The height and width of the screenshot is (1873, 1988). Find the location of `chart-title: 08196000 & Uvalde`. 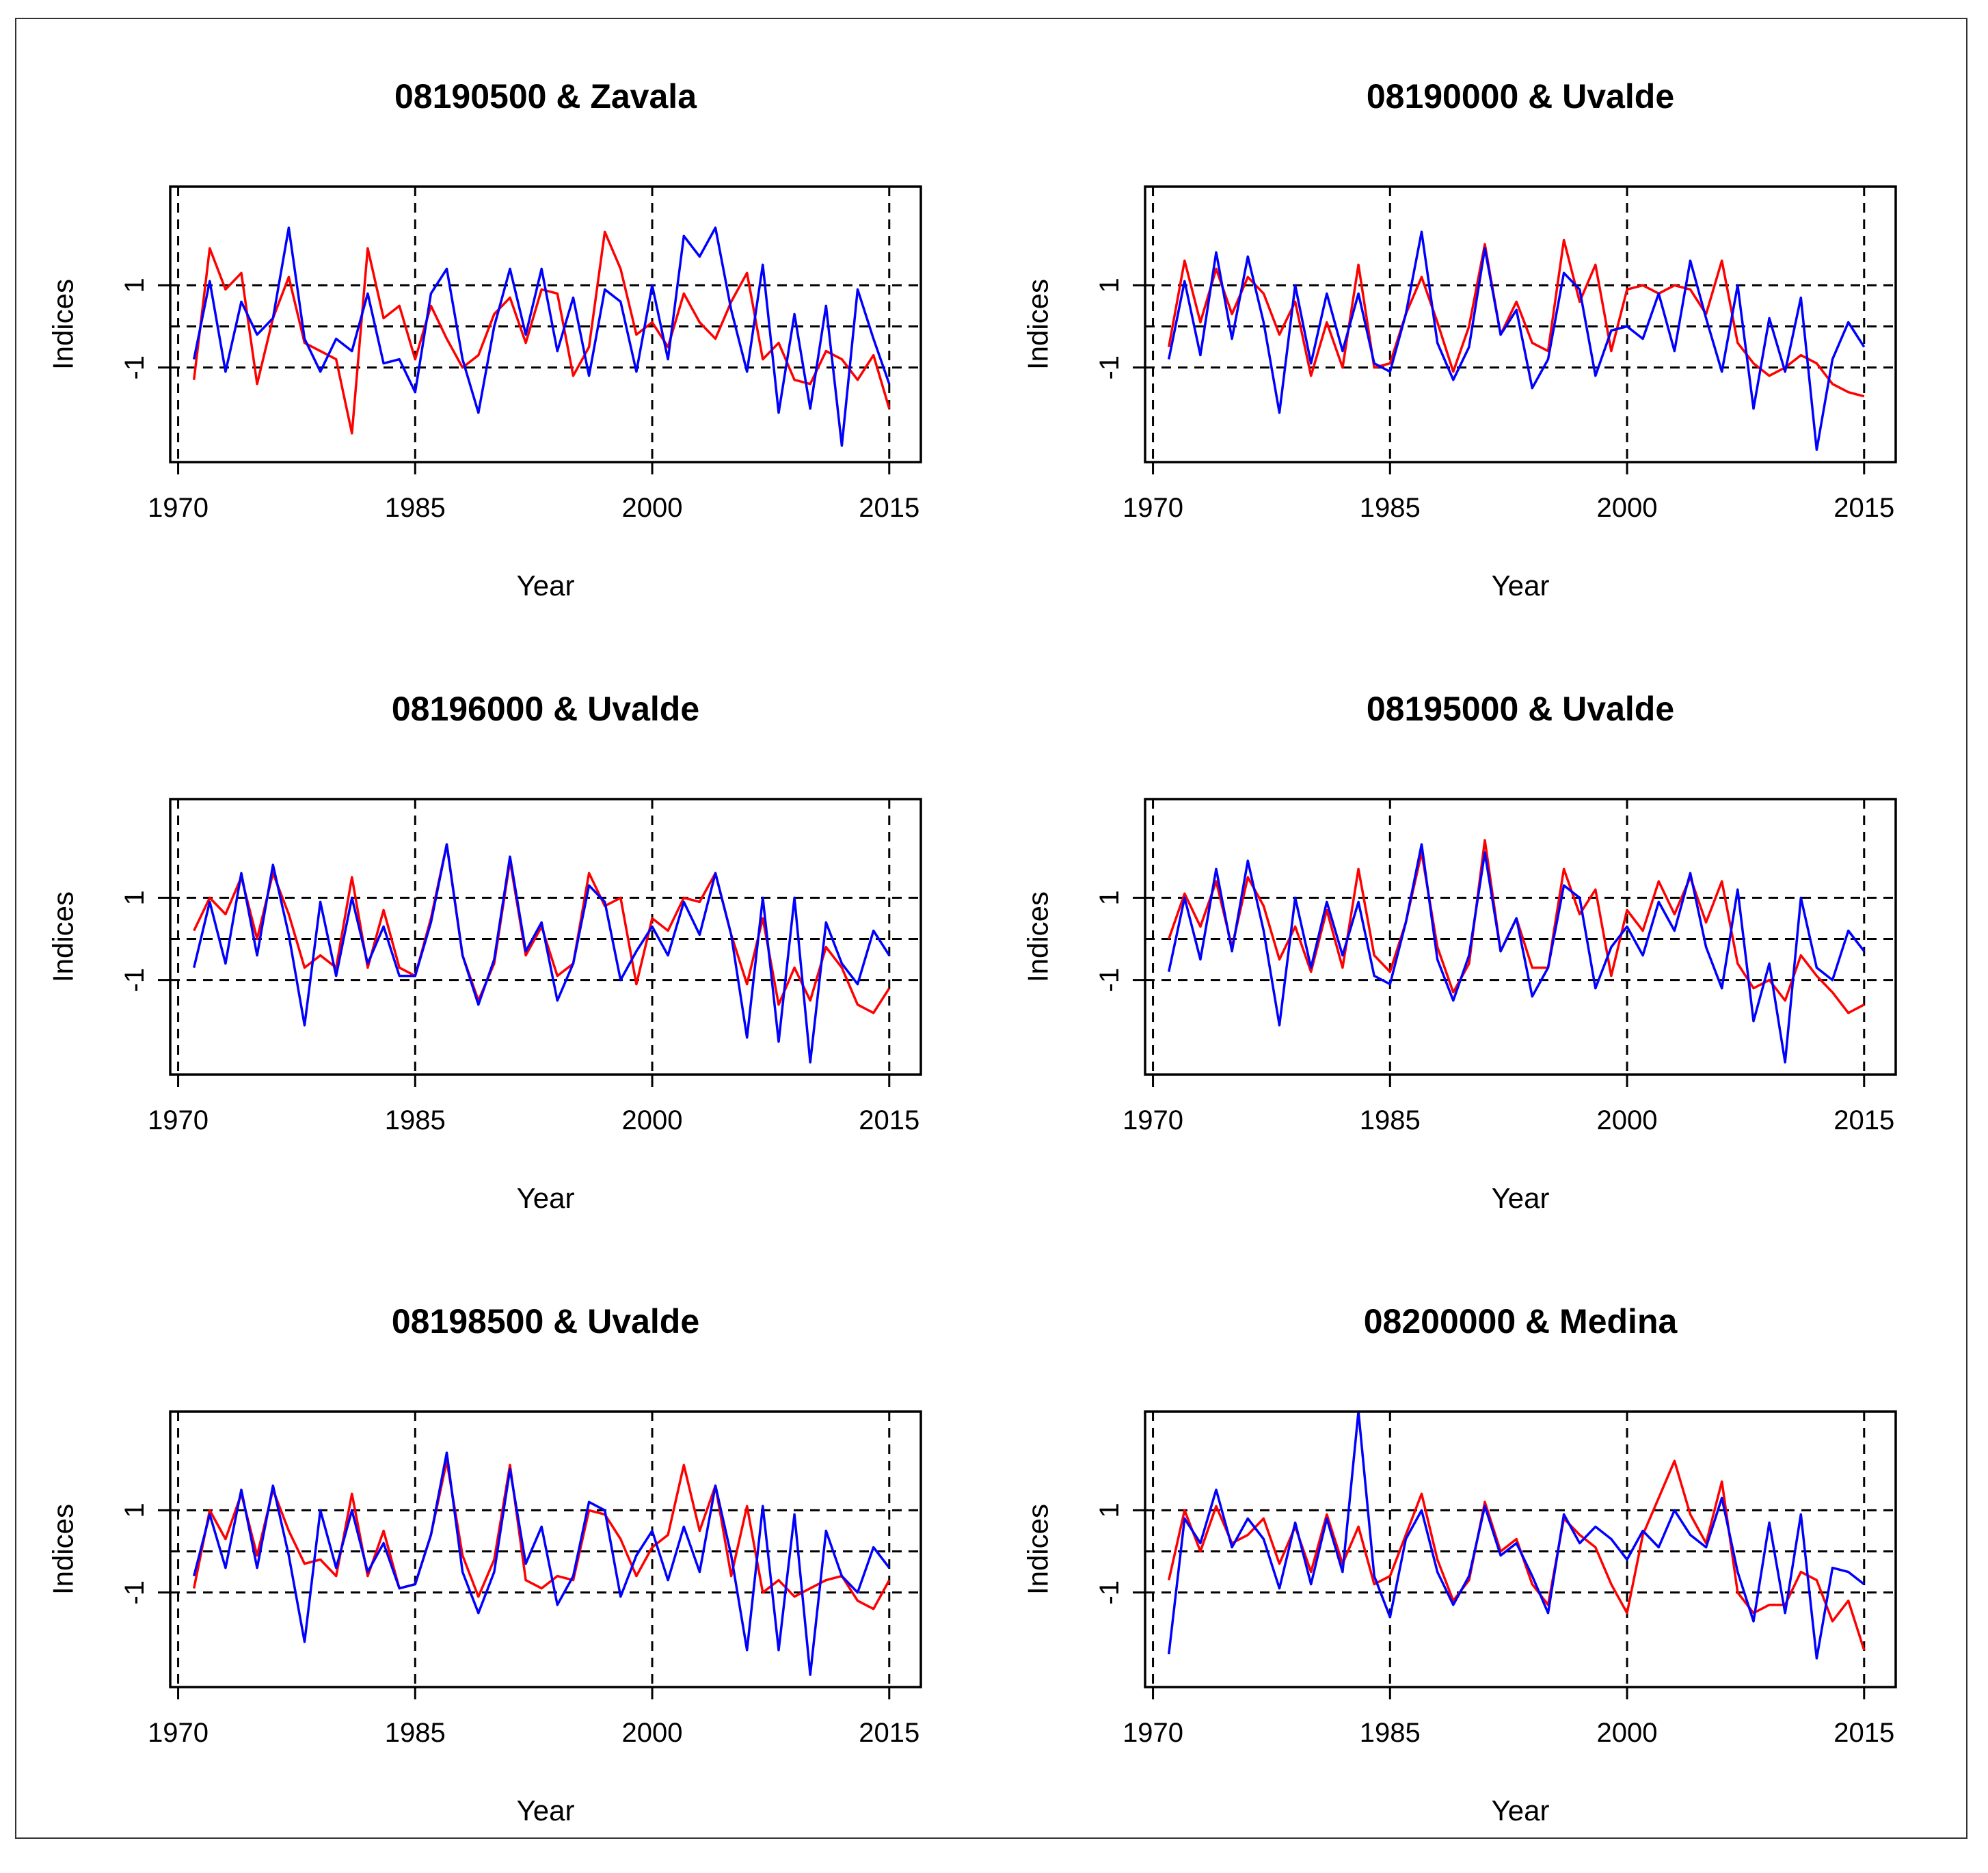

chart-title: 08196000 & Uvalde is located at coordinates (545, 709).